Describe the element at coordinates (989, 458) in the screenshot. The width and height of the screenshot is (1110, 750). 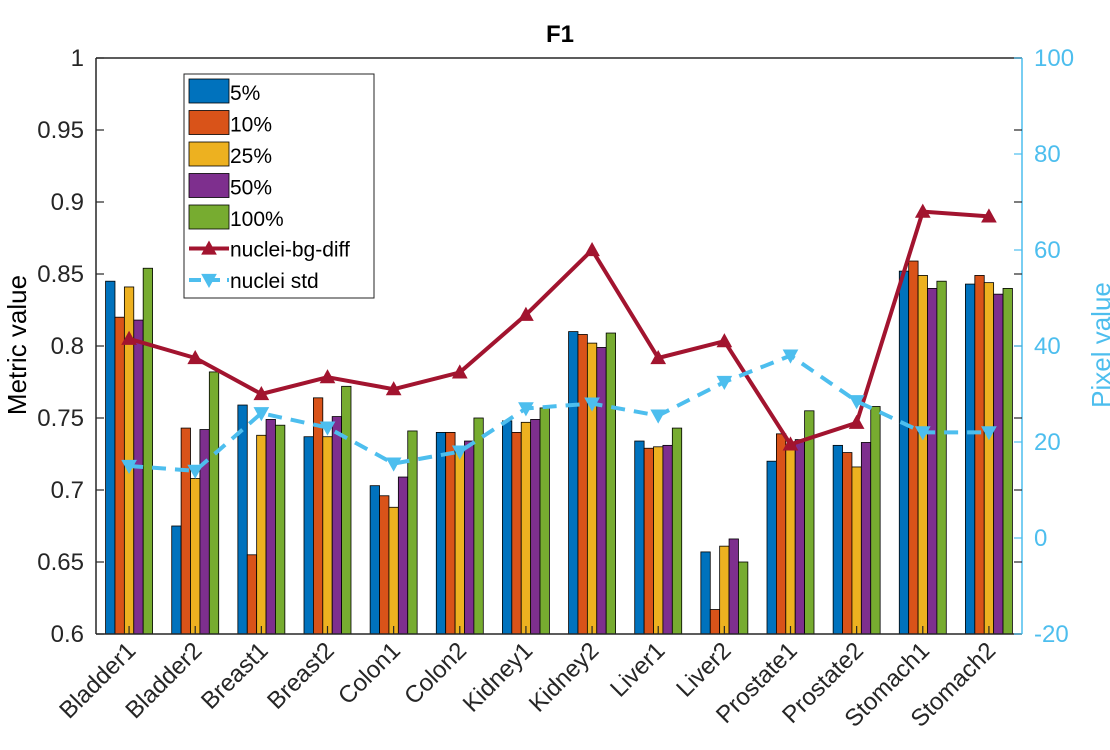
I see `bar-25%-Stomach2` at that location.